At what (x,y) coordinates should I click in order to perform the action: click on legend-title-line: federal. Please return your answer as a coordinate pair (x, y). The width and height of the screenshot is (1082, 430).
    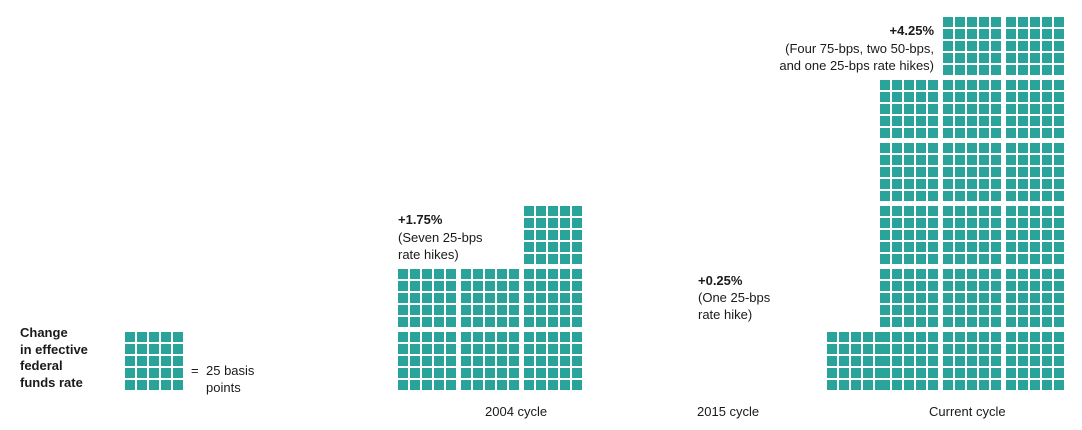
    Looking at the image, I should click on (41, 365).